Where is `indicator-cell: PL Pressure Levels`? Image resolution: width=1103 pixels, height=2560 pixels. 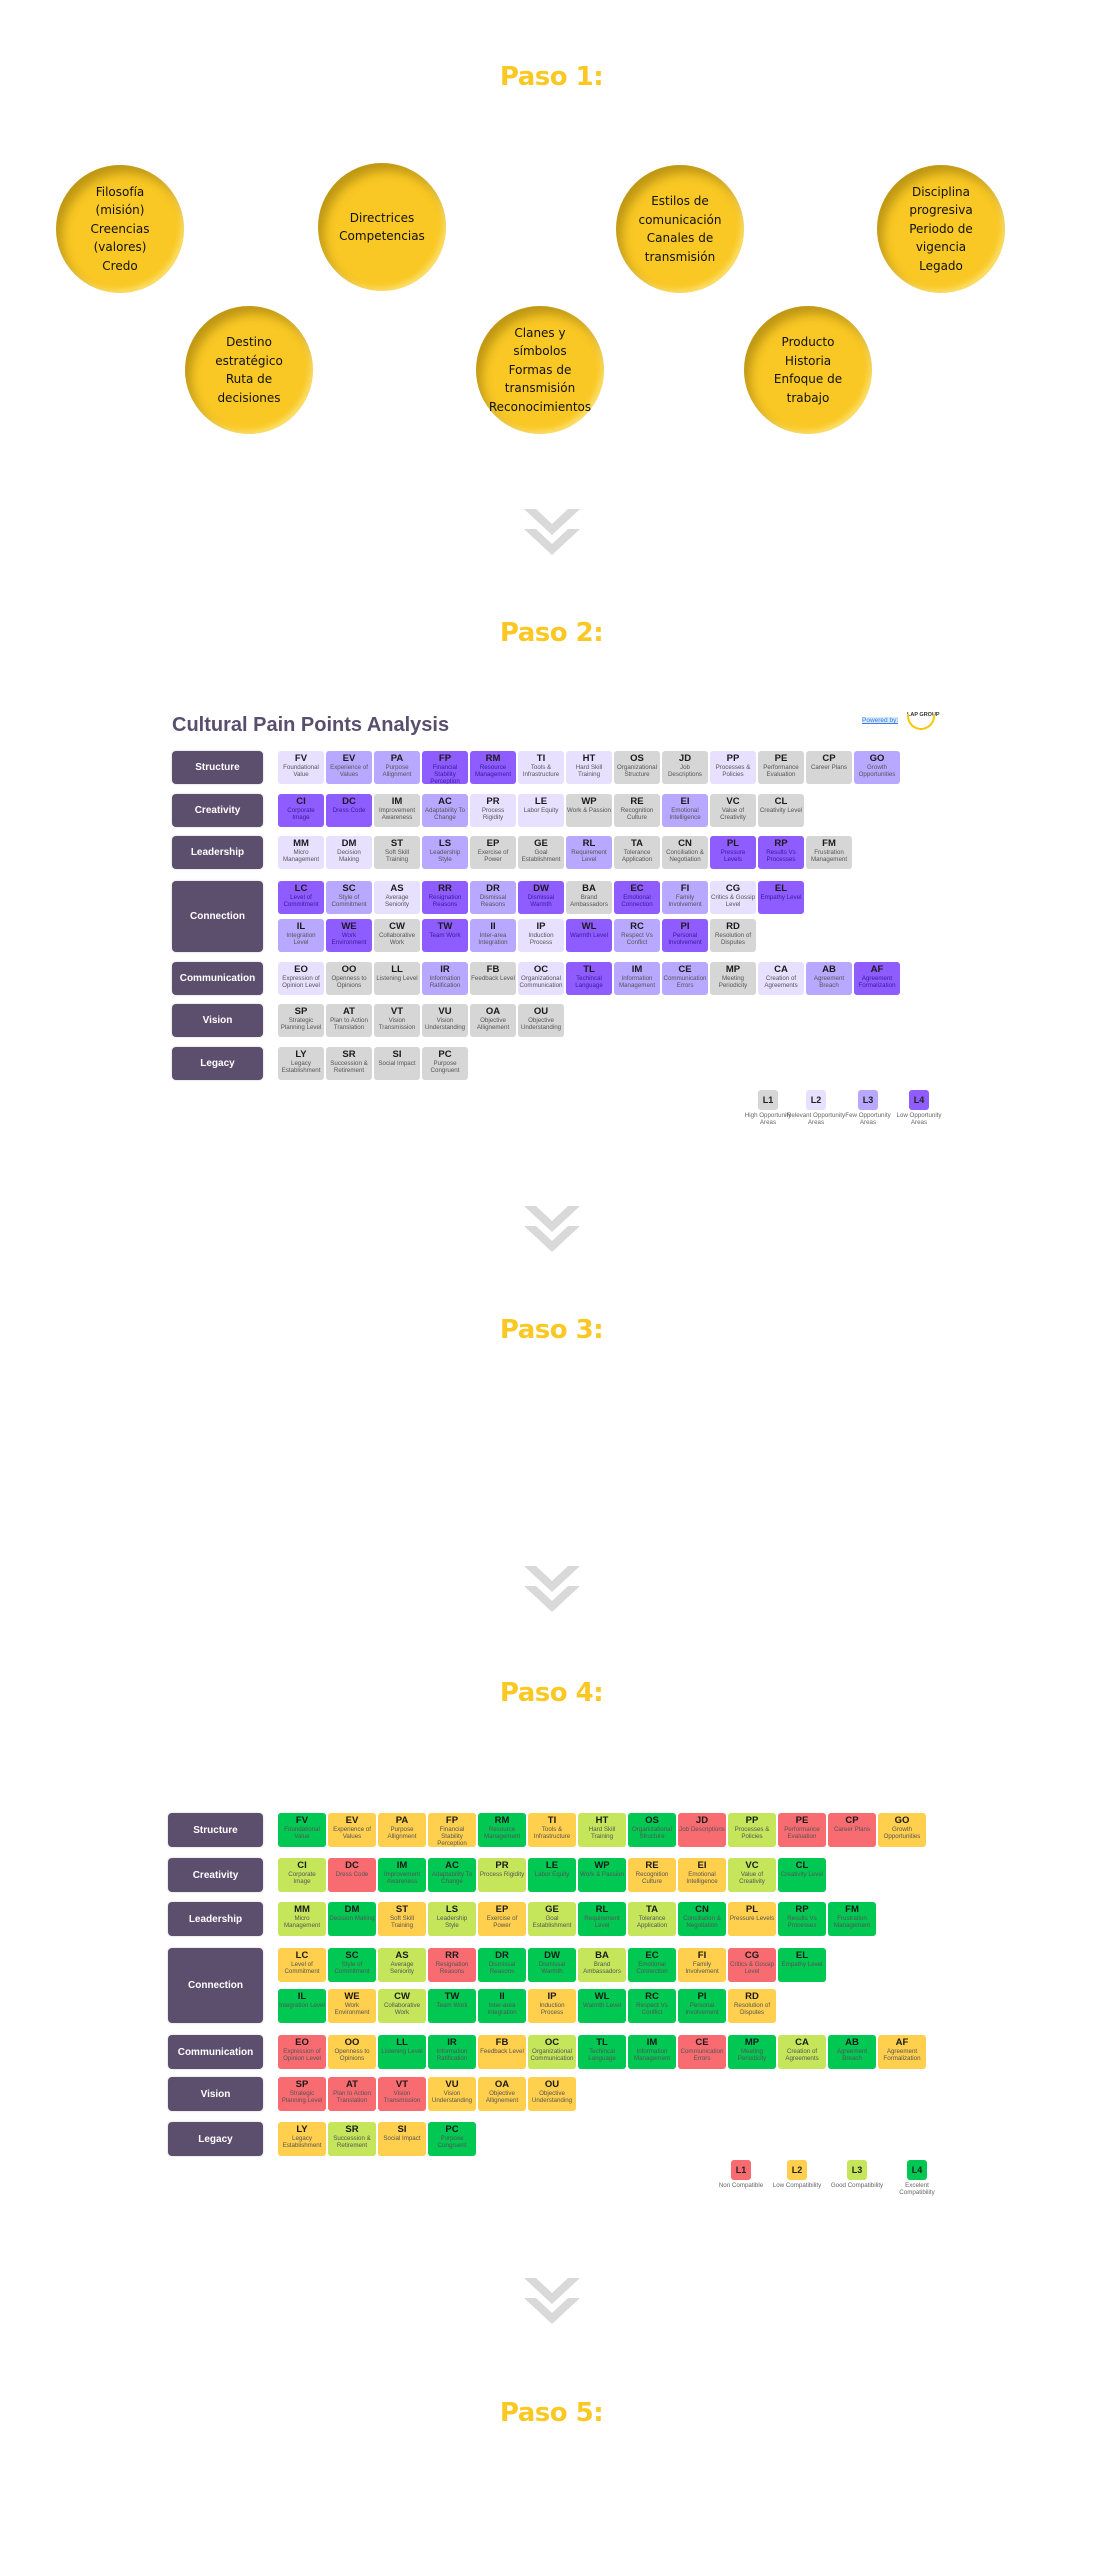
indicator-cell: PL Pressure Levels is located at coordinates (752, 1919).